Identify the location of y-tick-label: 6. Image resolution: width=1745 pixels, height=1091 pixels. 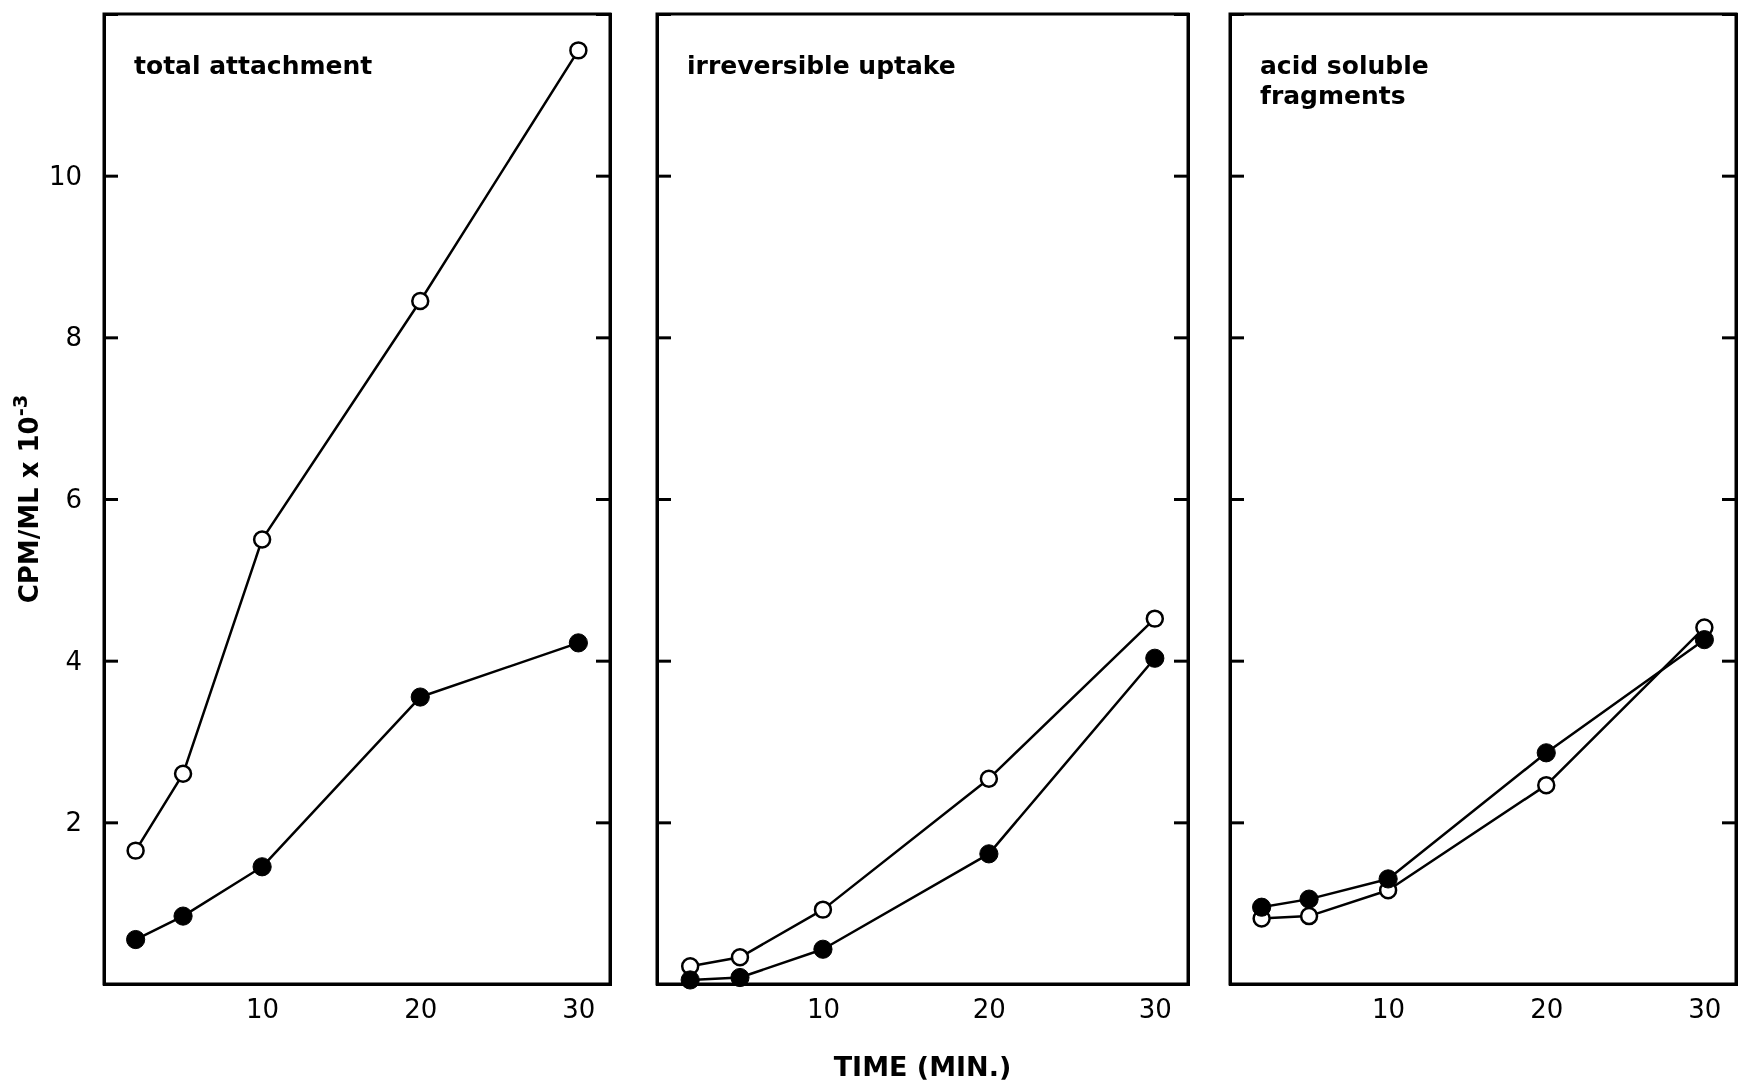
(73, 499).